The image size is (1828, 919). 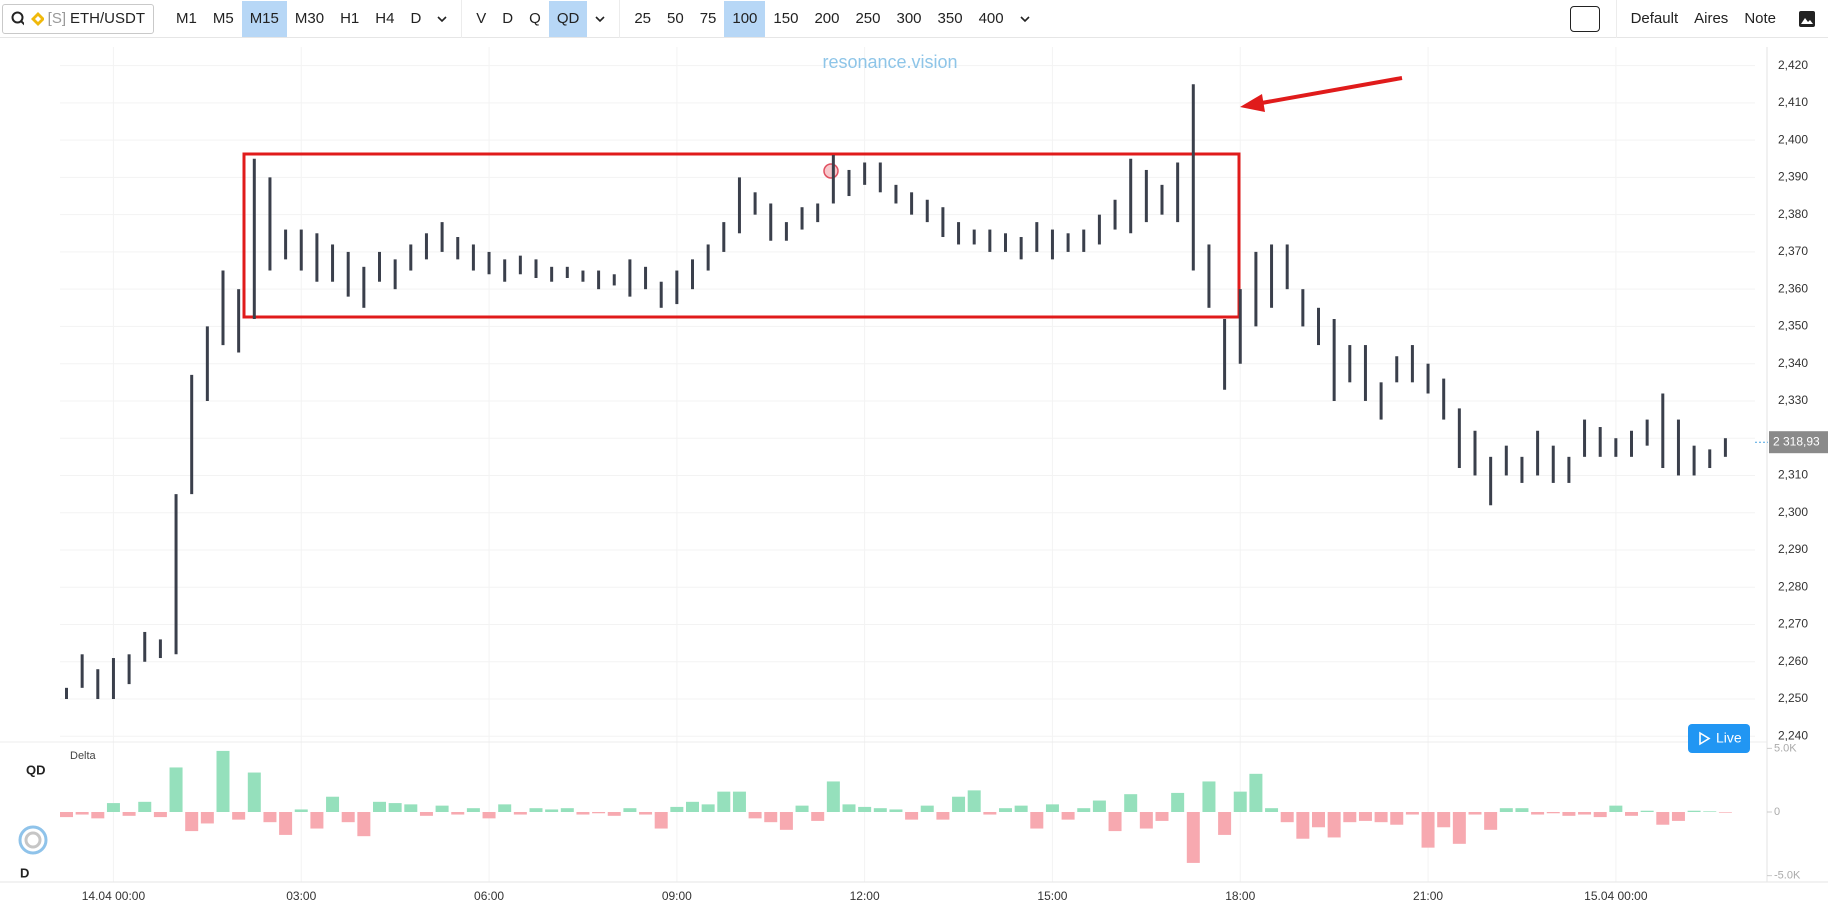 I want to click on arrow-shaft, so click(x=1329, y=91).